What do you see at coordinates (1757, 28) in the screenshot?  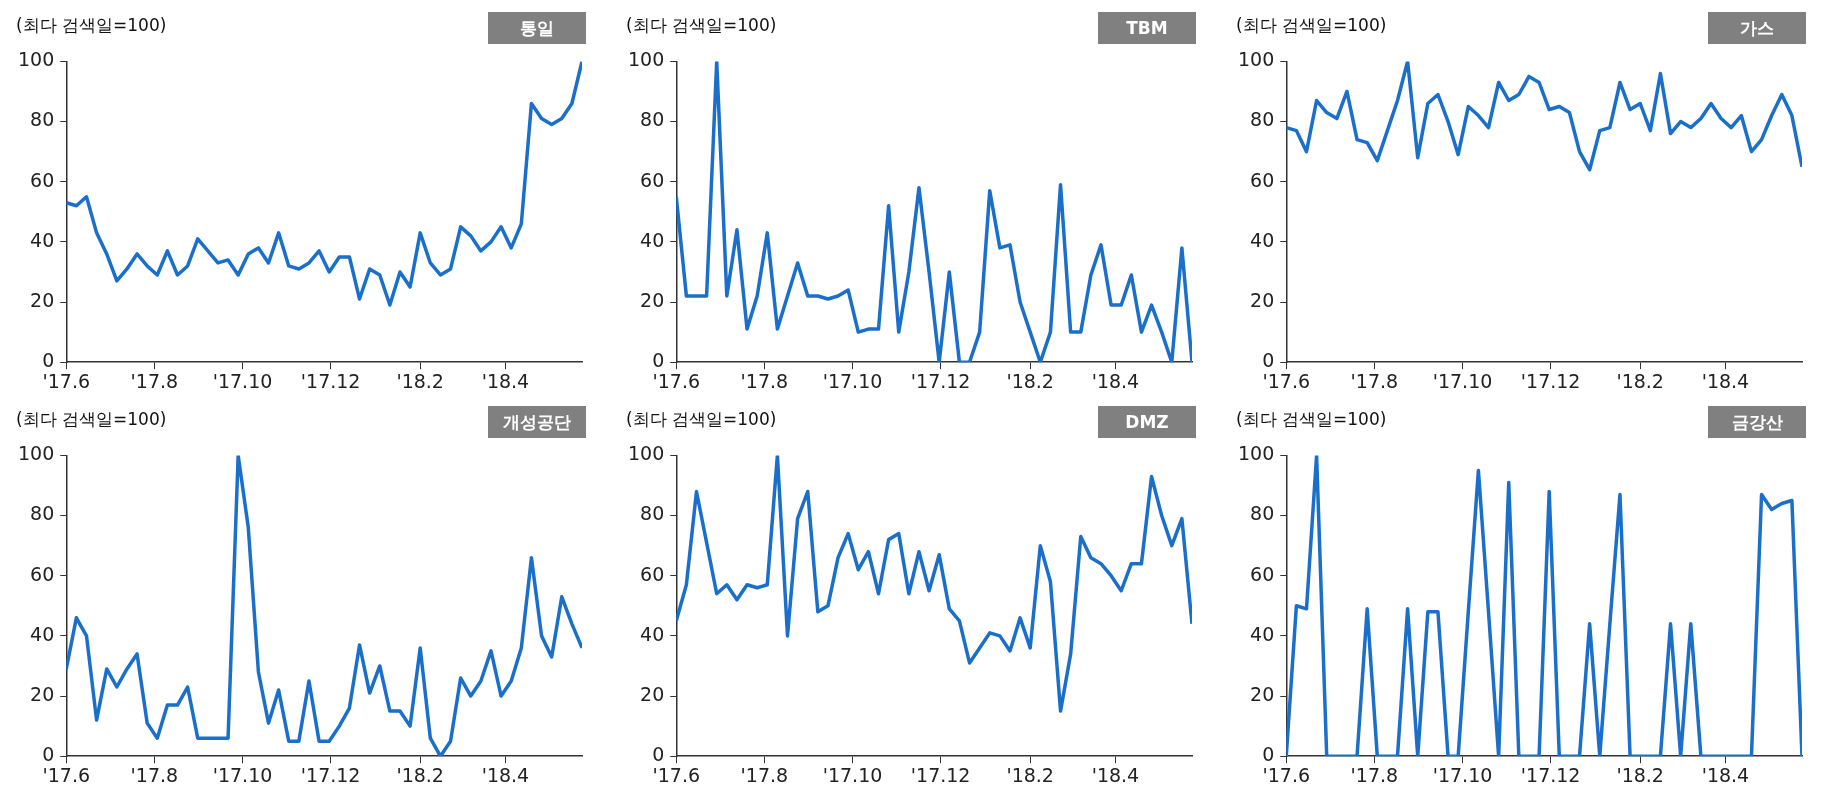 I see `chart-title: 가스` at bounding box center [1757, 28].